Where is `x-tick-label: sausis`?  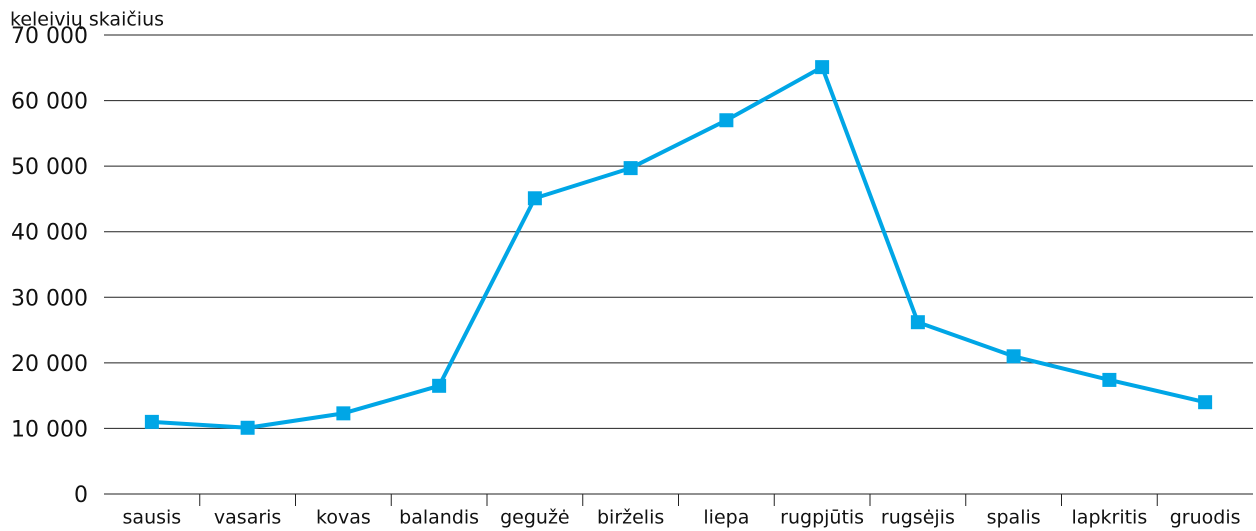
x-tick-label: sausis is located at coordinates (152, 518).